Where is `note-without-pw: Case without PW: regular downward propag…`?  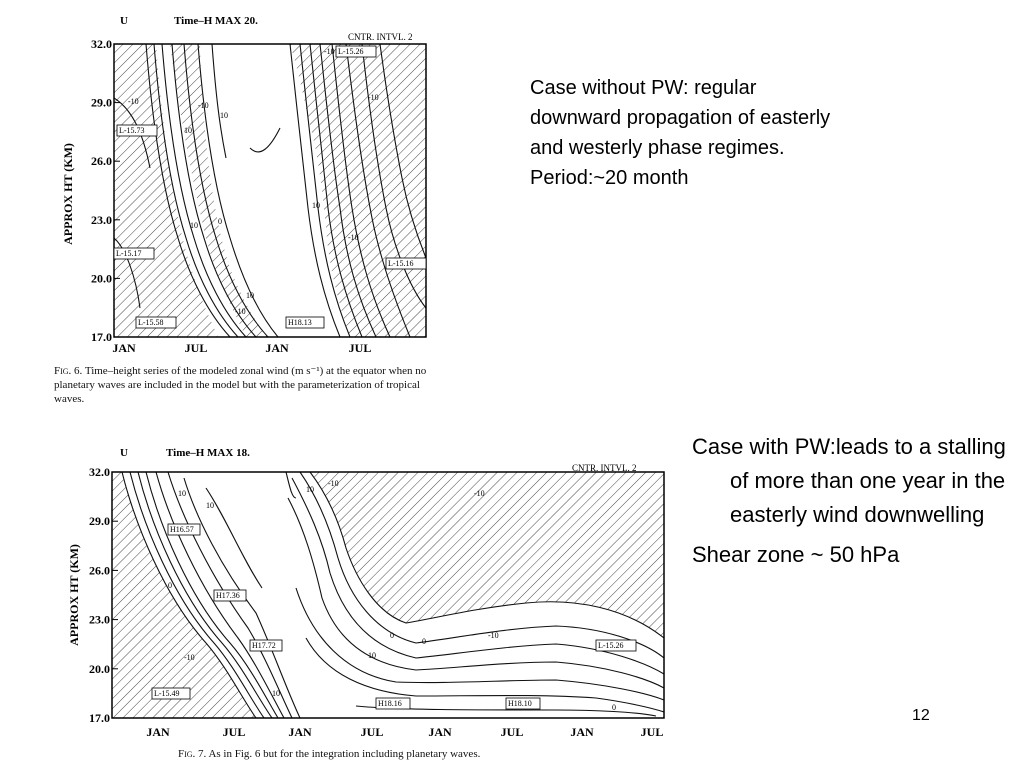 note-without-pw: Case without PW: regular downward propag… is located at coordinates (730, 133).